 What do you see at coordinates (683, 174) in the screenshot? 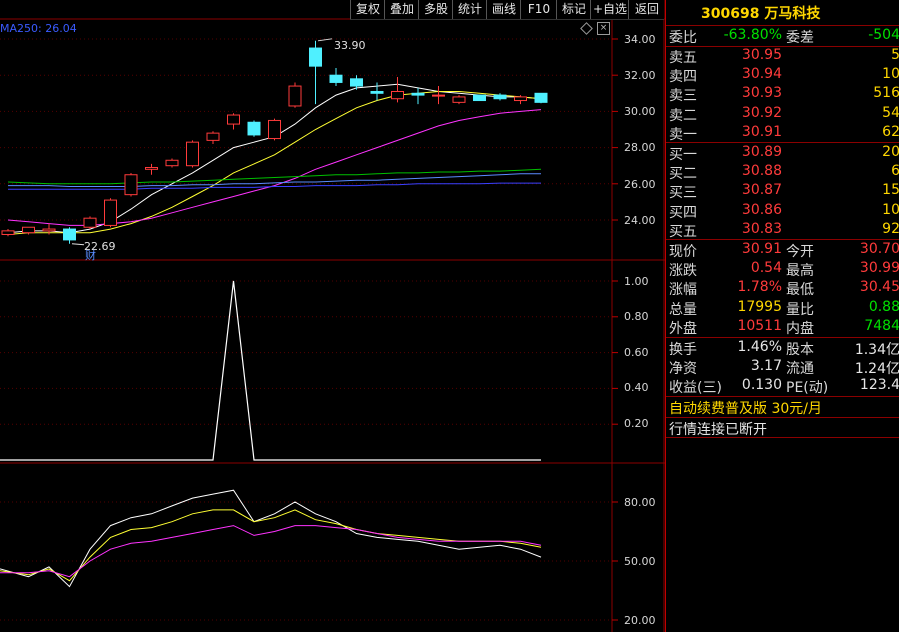
I see `row-label: 买二` at bounding box center [683, 174].